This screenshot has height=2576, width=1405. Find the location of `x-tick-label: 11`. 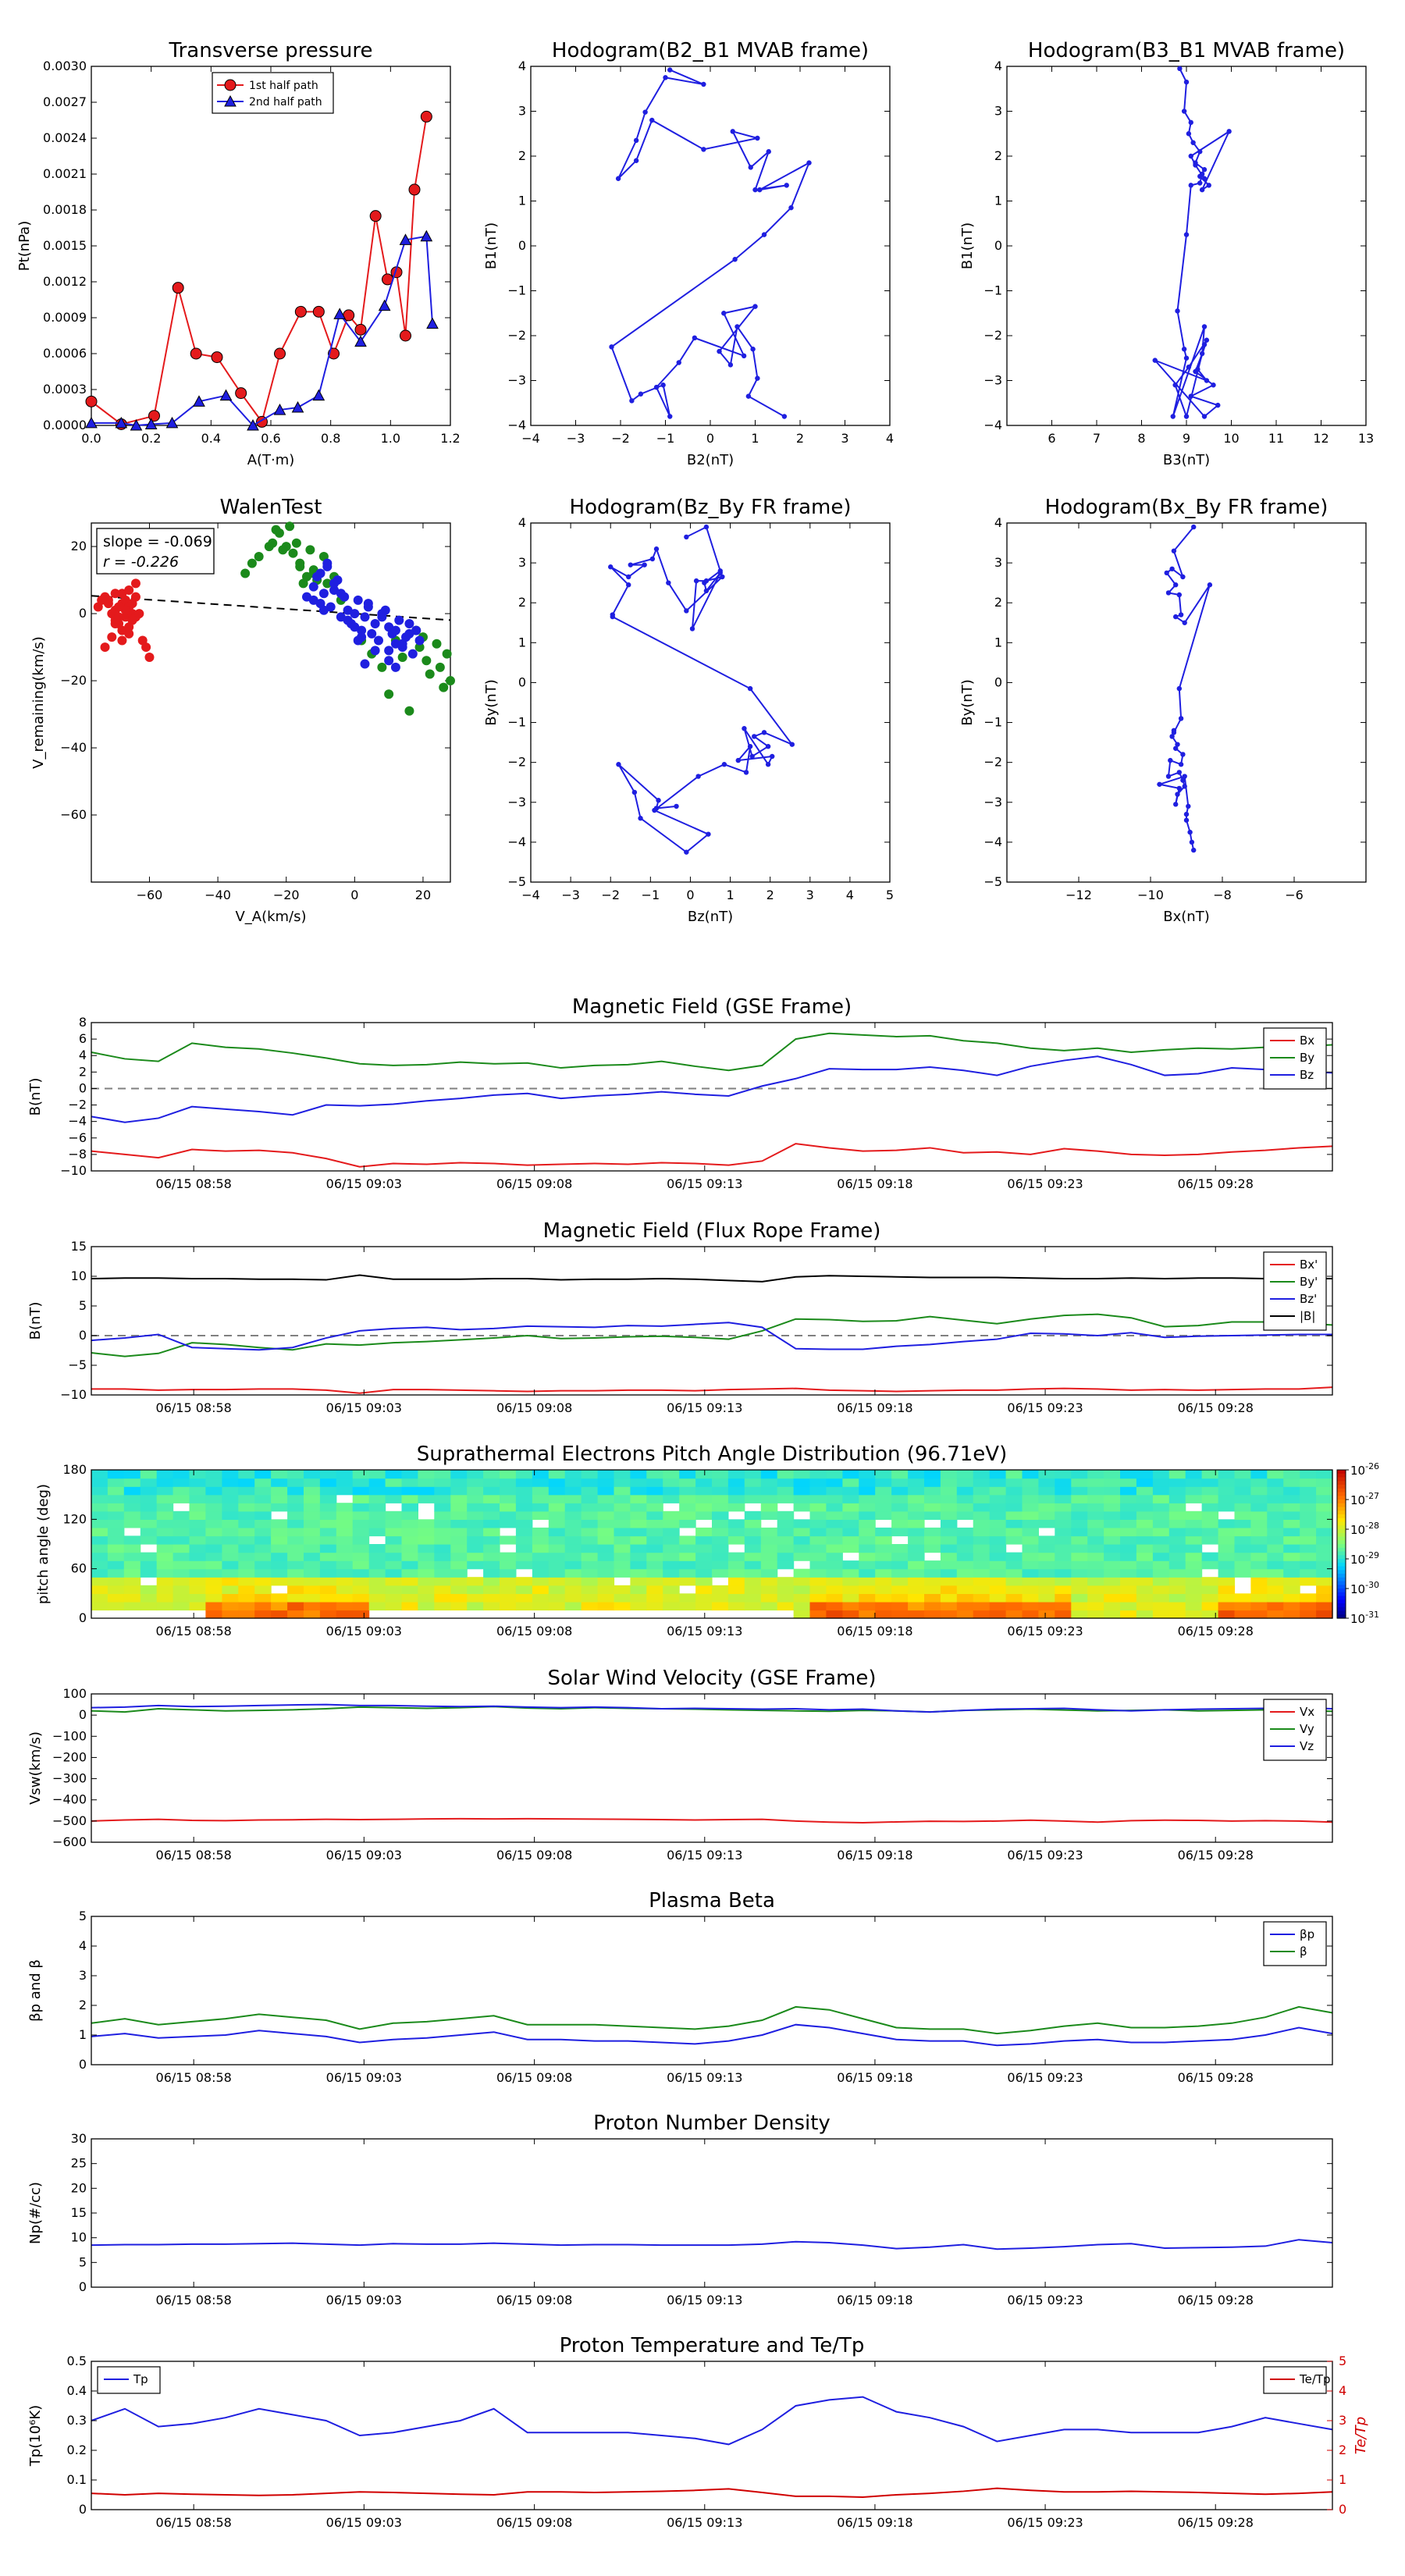

x-tick-label: 11 is located at coordinates (1276, 439).